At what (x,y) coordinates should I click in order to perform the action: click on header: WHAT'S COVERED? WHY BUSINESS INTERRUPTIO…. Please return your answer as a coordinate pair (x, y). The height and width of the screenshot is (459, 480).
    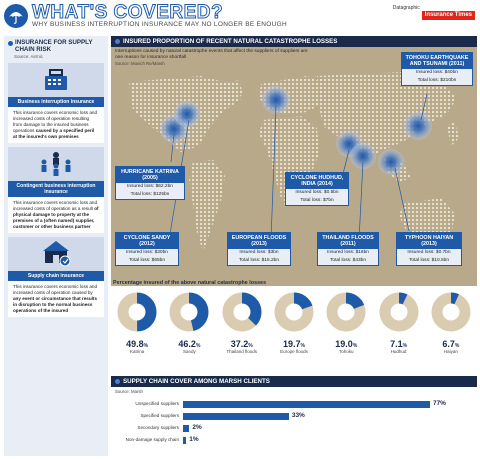
    Looking at the image, I should click on (240, 16).